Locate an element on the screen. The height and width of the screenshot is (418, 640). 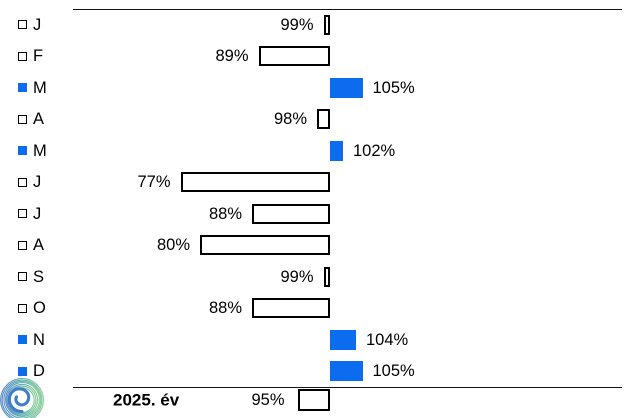
value-label: 77% is located at coordinates (154, 182).